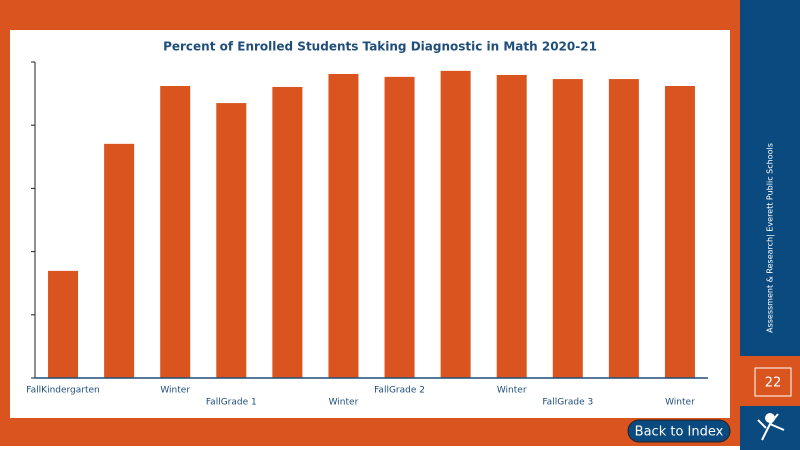 The height and width of the screenshot is (450, 800). I want to click on sidebar, so click(770, 178).